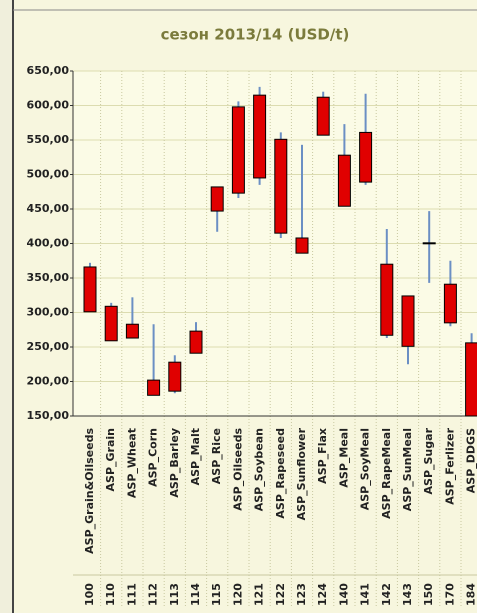 The height and width of the screenshot is (613, 477). I want to click on x-tick-label: ASP_Ferlizer, so click(449, 465).